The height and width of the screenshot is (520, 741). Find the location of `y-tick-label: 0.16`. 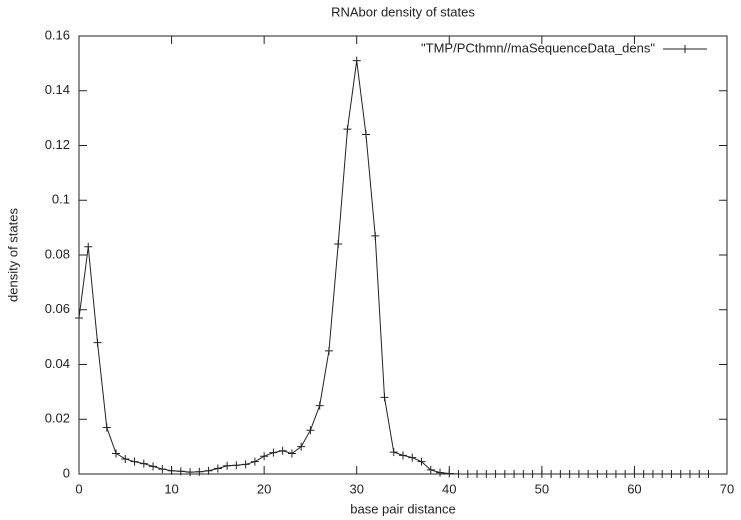

y-tick-label: 0.16 is located at coordinates (57, 34).